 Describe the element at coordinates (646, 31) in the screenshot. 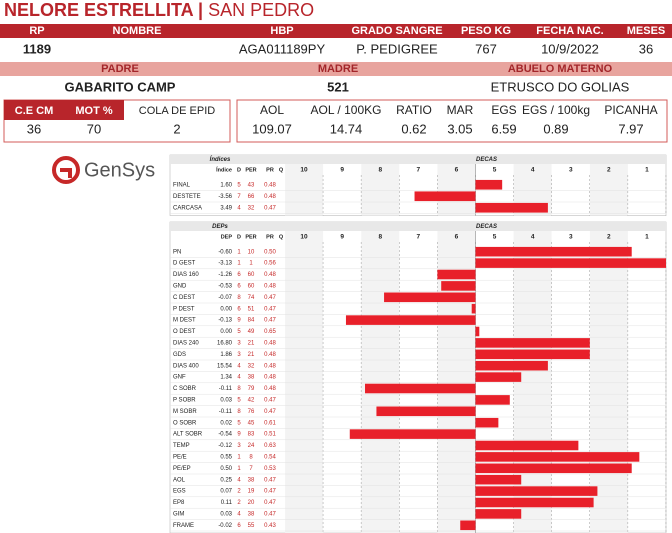

I see `info-label: MESES` at that location.